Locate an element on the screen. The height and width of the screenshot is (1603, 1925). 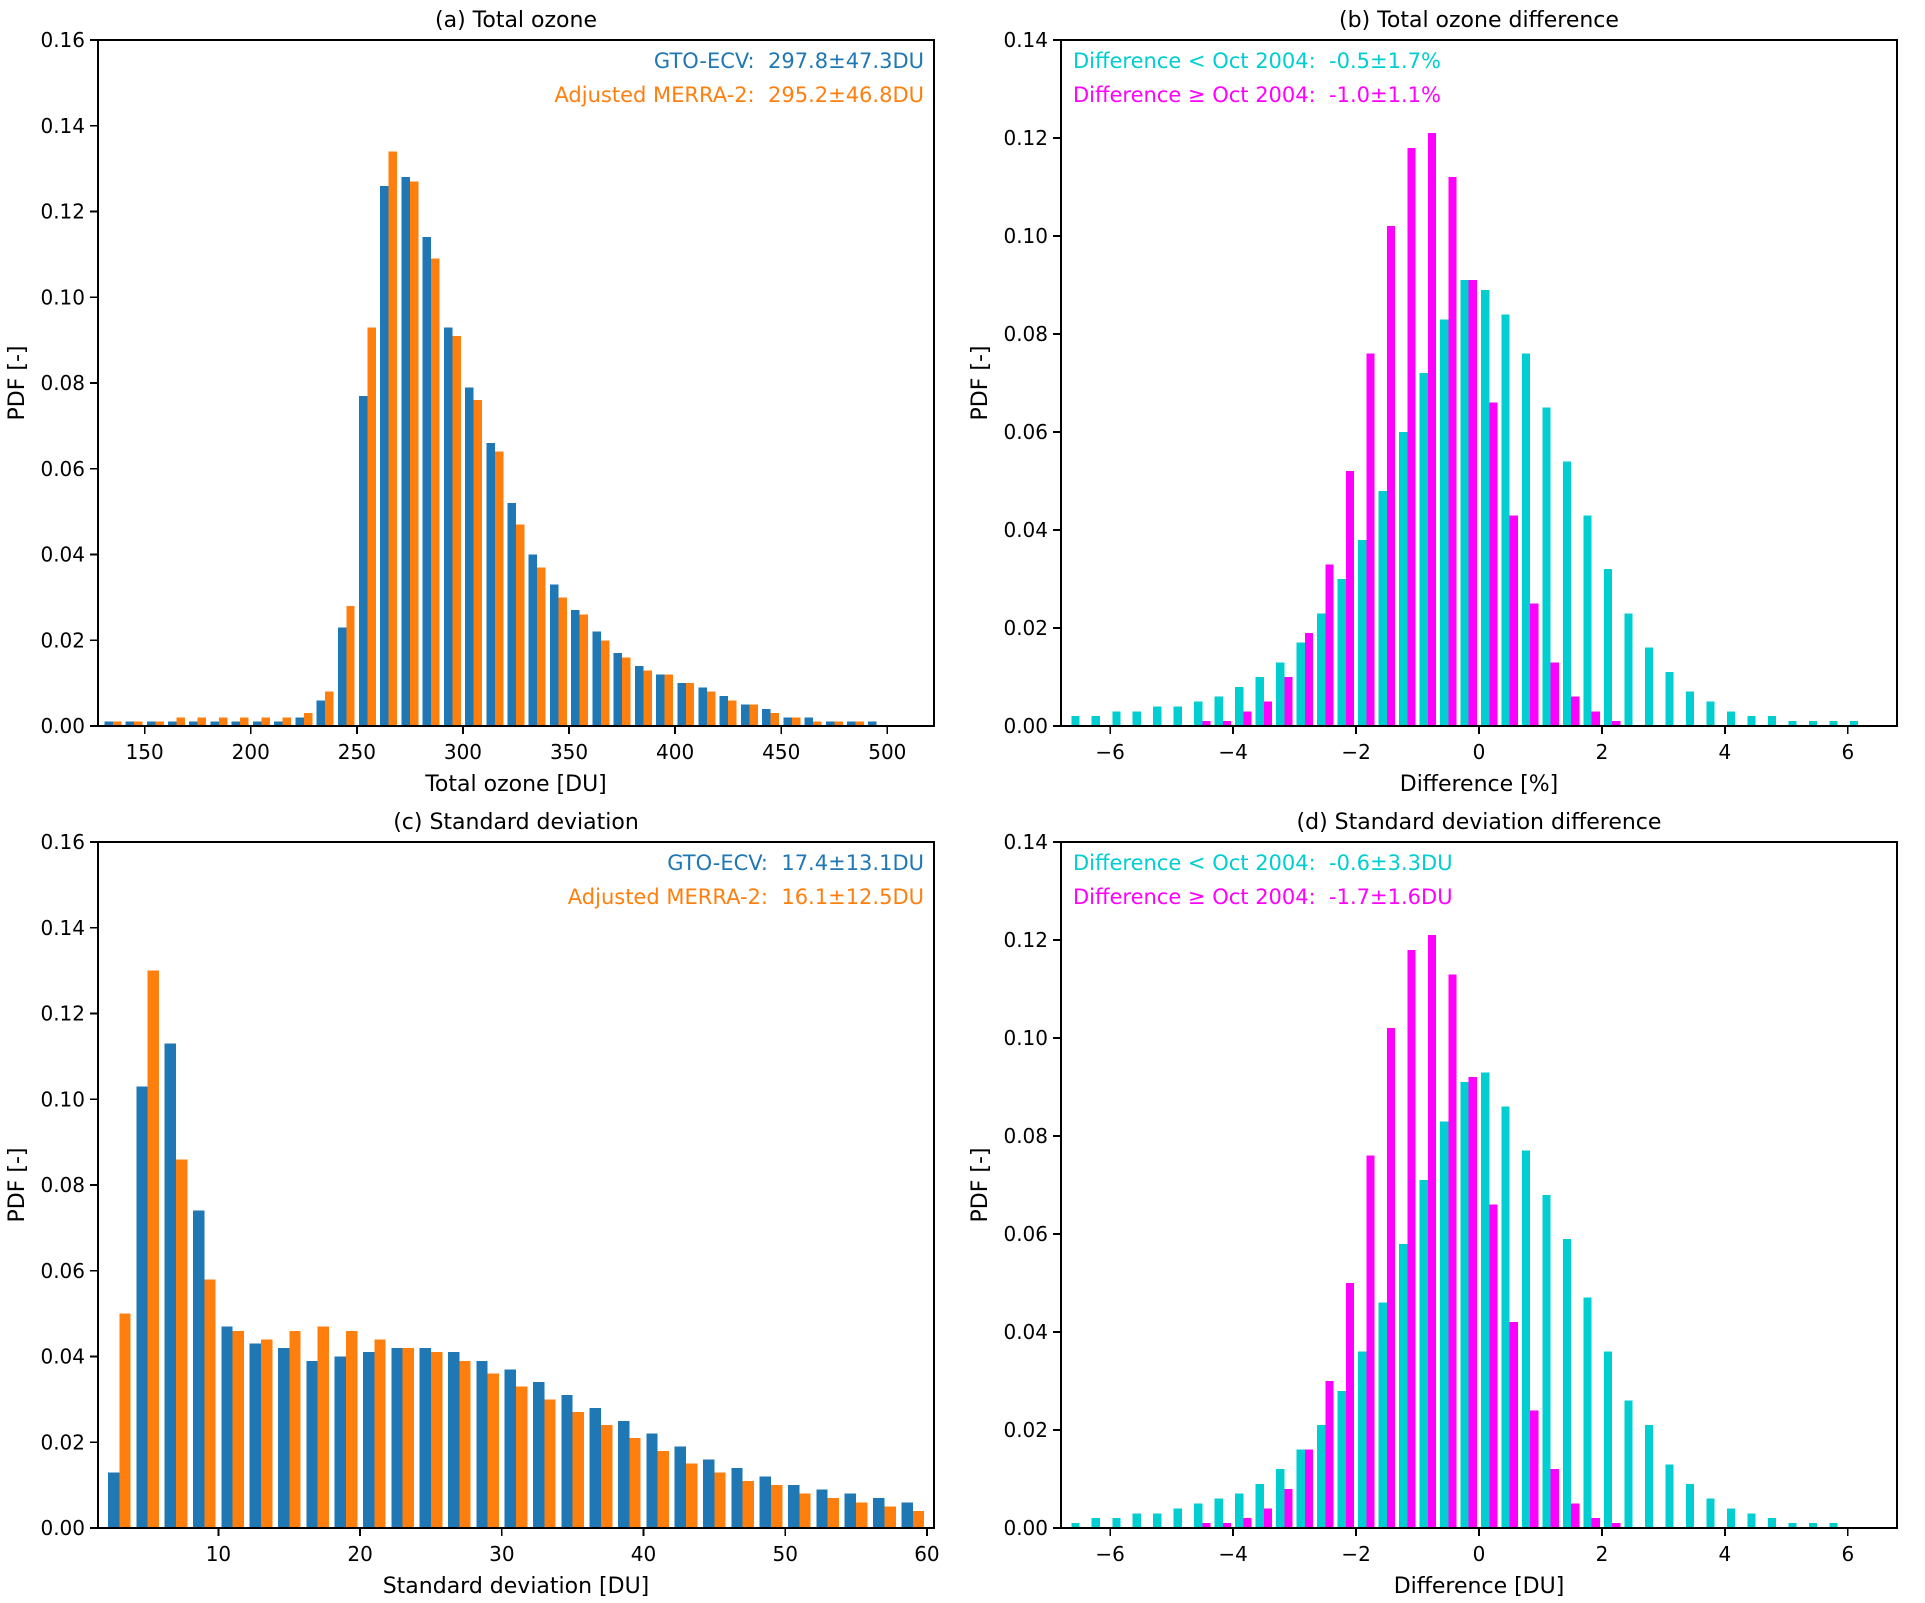
y-tick-label: 0.10 is located at coordinates (62, 297).